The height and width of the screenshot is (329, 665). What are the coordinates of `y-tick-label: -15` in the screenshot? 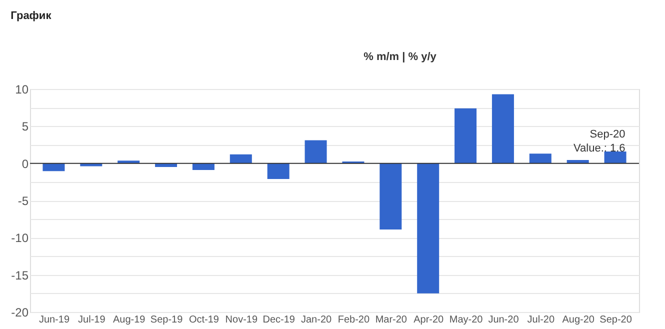 It's located at (20, 275).